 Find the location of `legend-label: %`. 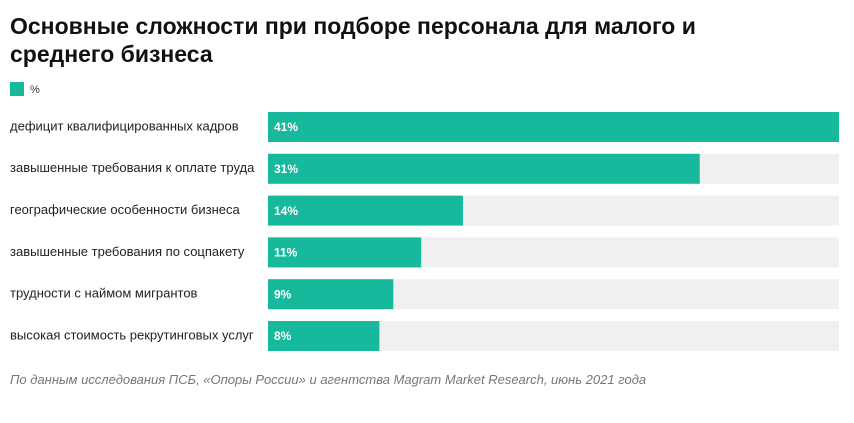

legend-label: % is located at coordinates (35, 90).